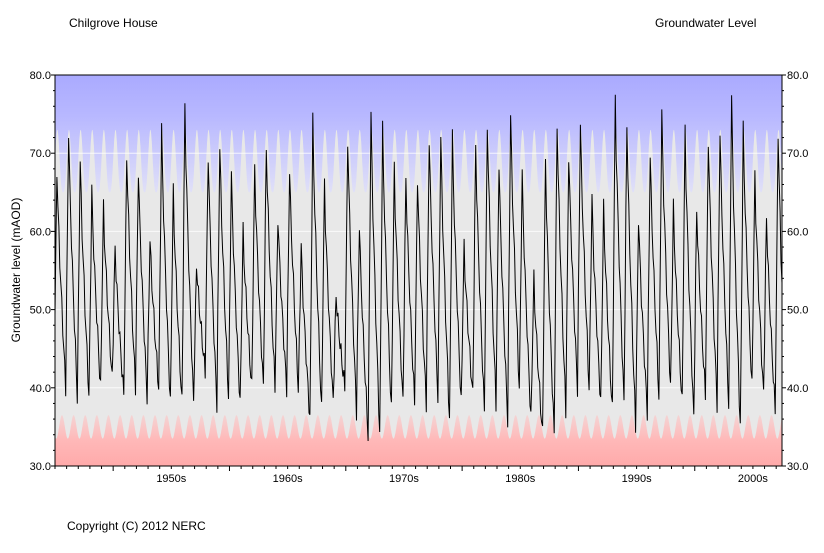 The width and height of the screenshot is (824, 553). I want to click on y-tick-label-right: 80.0, so click(797, 76).